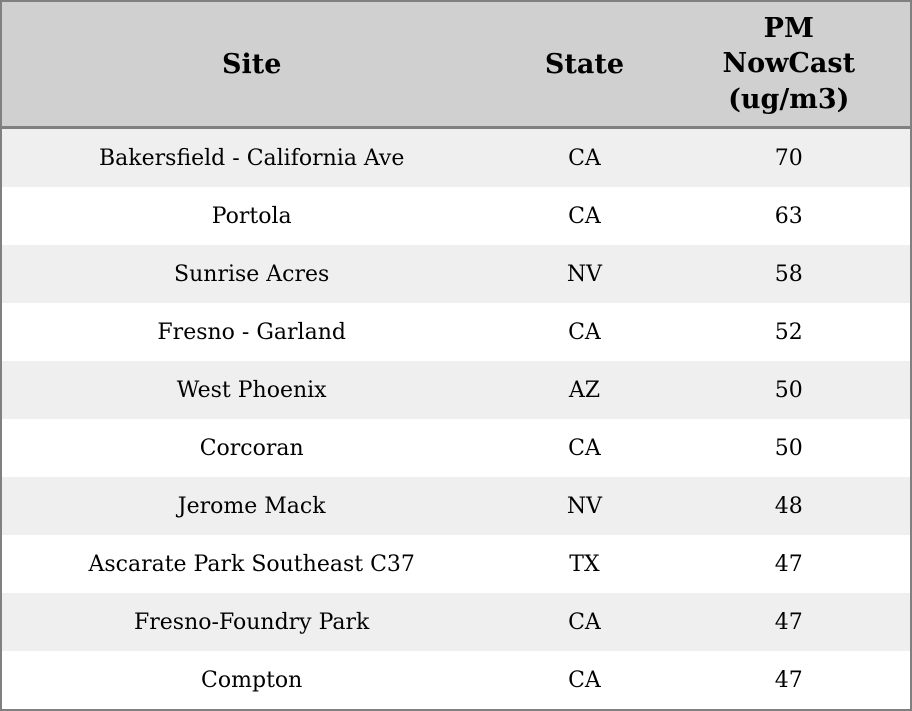  Describe the element at coordinates (788, 274) in the screenshot. I see `pm-value-cell: 58` at that location.